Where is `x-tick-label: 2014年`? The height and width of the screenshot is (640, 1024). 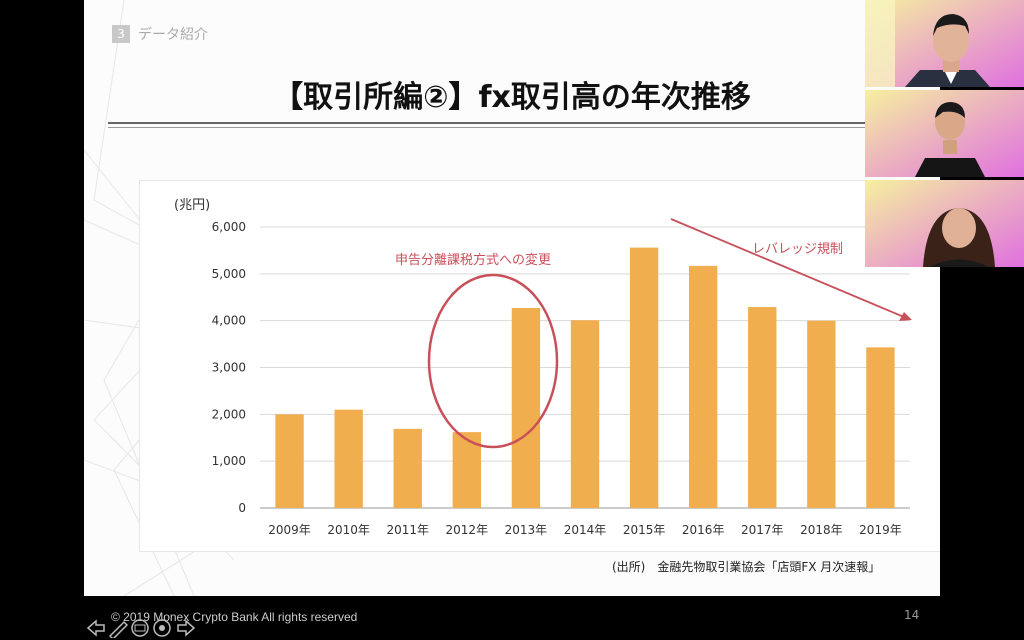
x-tick-label: 2014年 is located at coordinates (585, 530).